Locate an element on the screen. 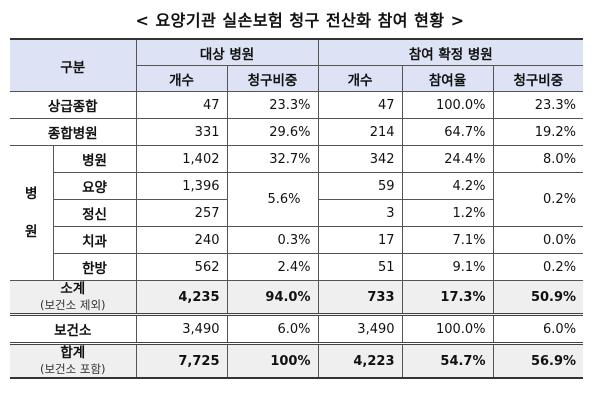 This screenshot has width=600, height=403. part-share: 6.0% is located at coordinates (538, 328).